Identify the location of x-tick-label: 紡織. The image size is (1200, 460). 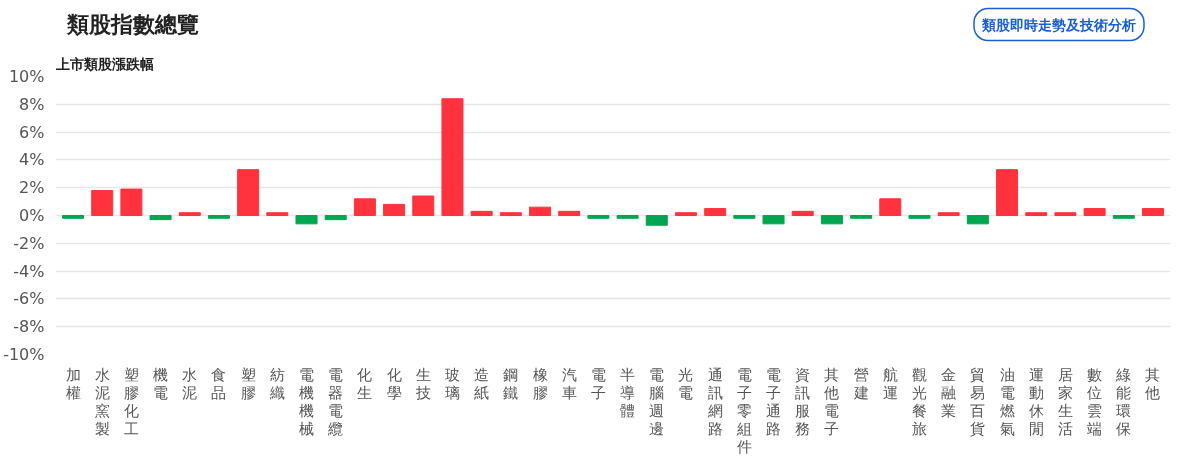
(276, 383).